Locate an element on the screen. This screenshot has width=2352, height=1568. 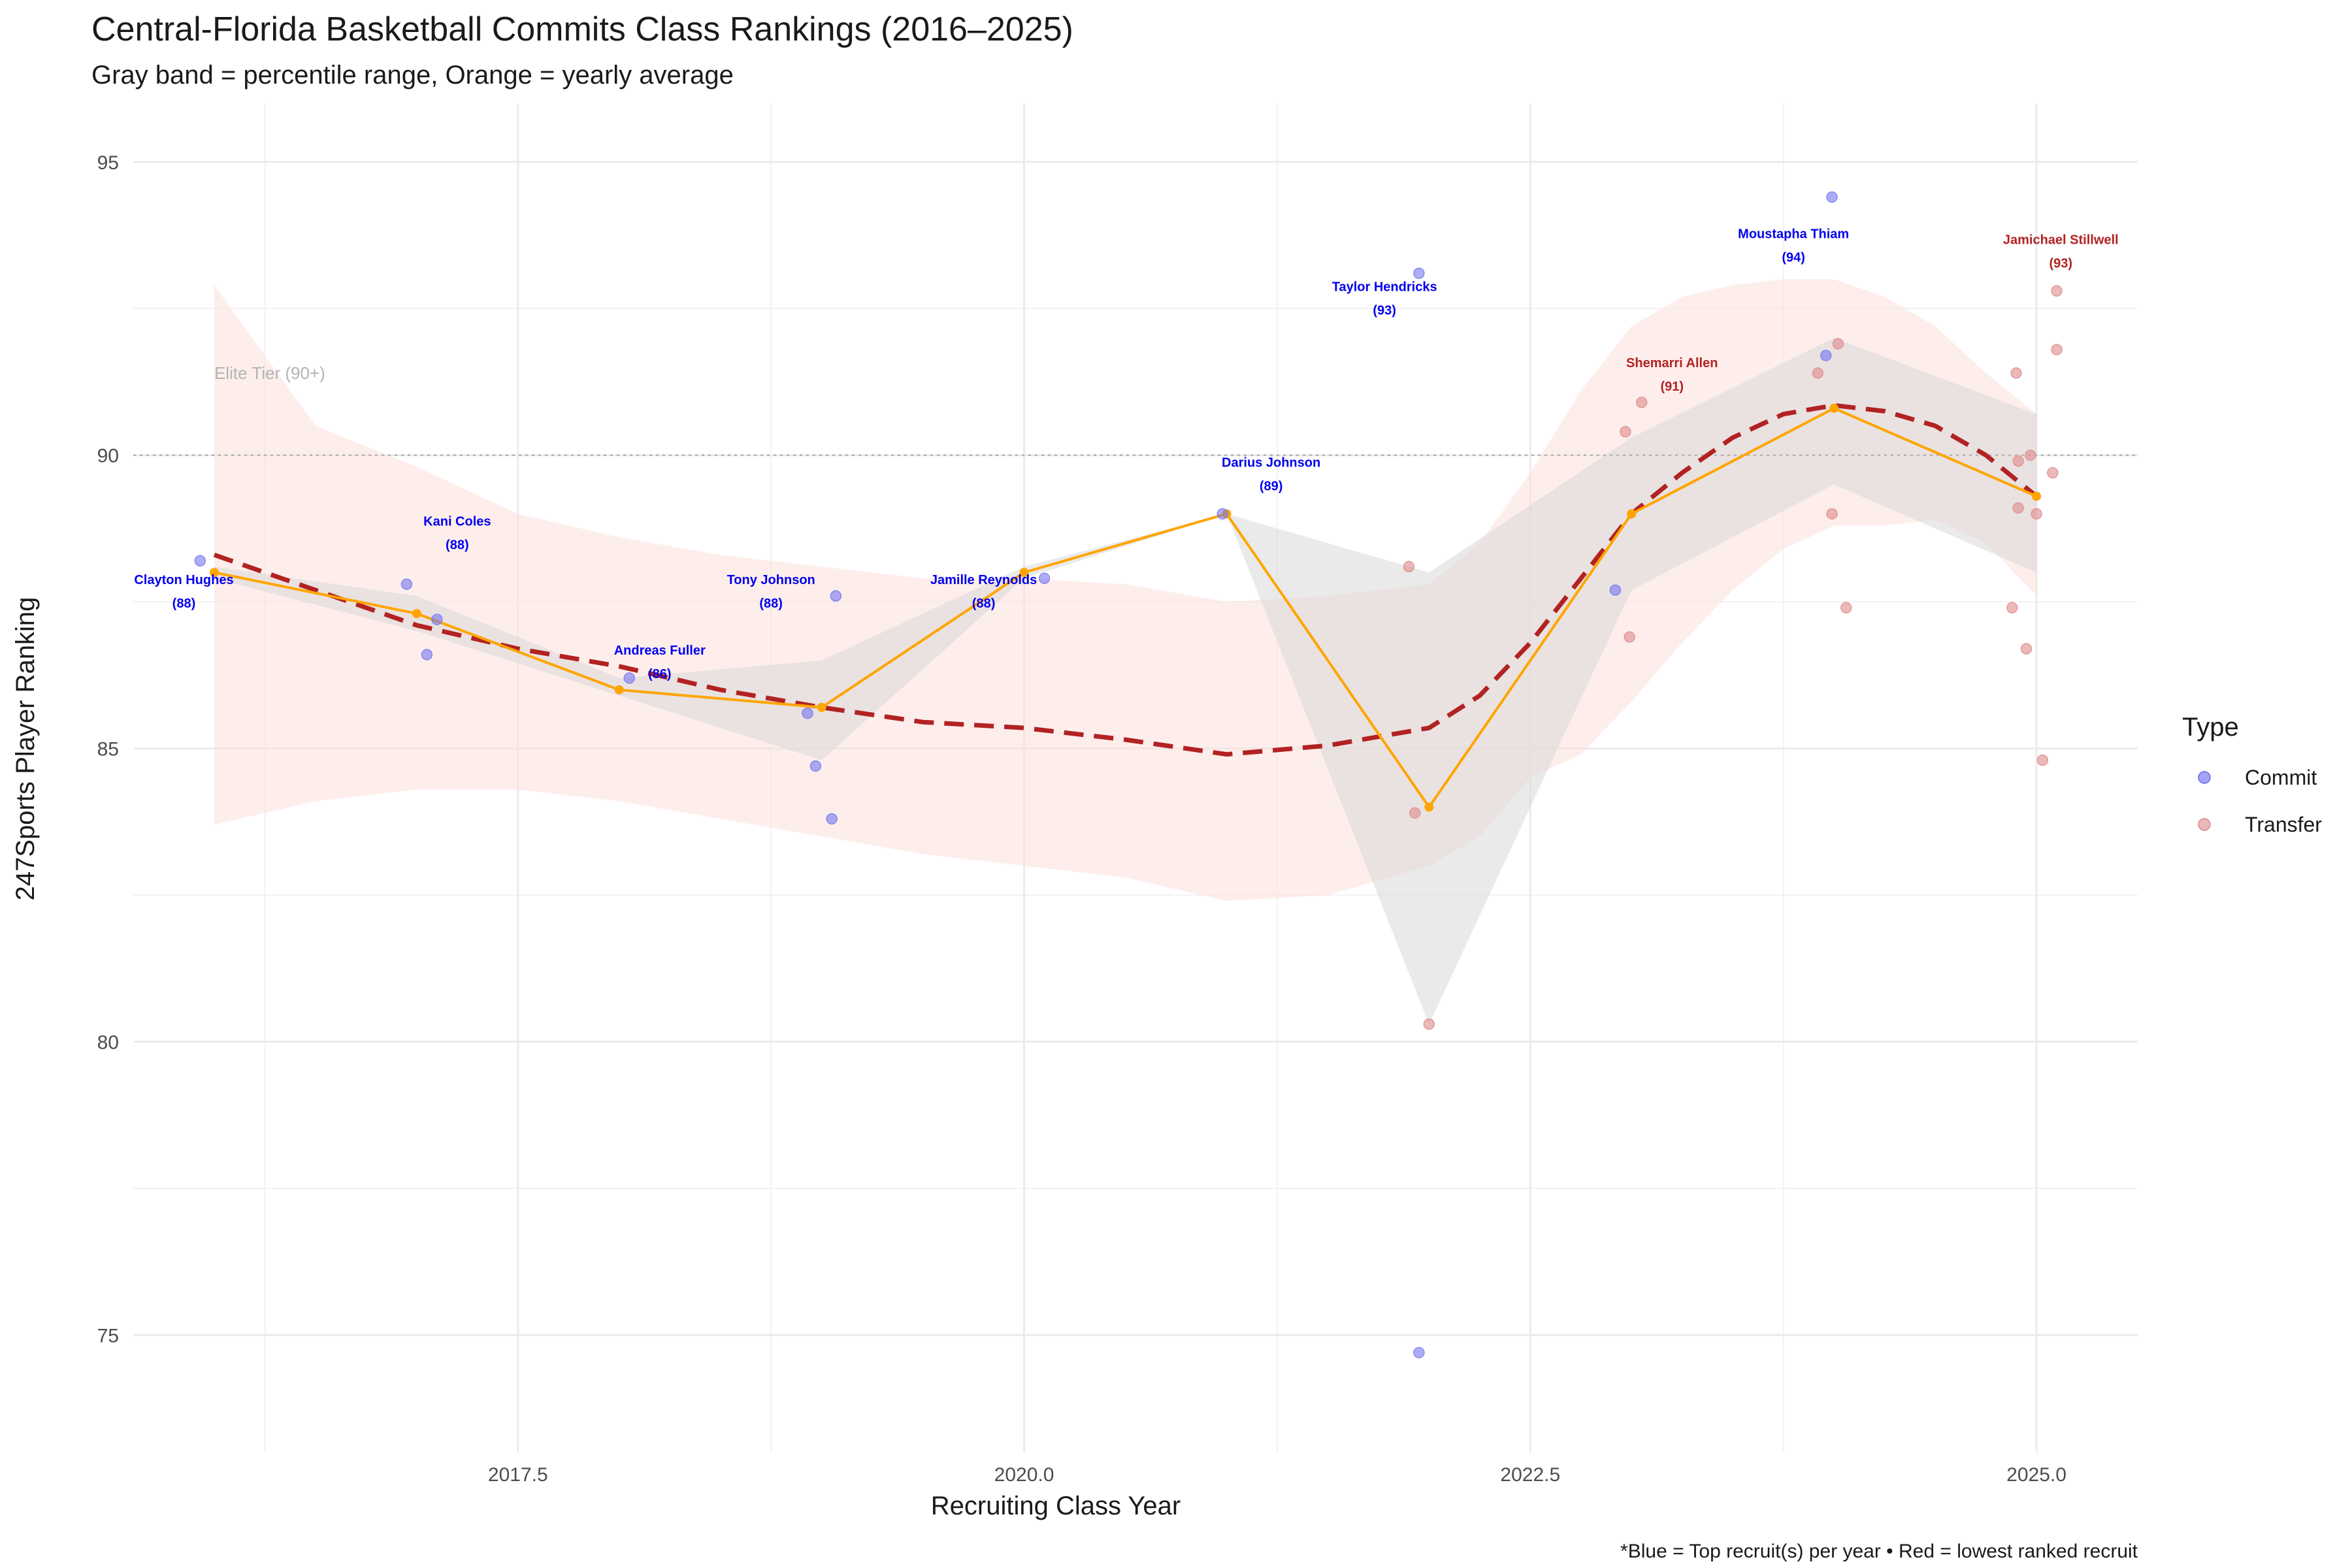
annotation-rank: (89) is located at coordinates (1271, 487).